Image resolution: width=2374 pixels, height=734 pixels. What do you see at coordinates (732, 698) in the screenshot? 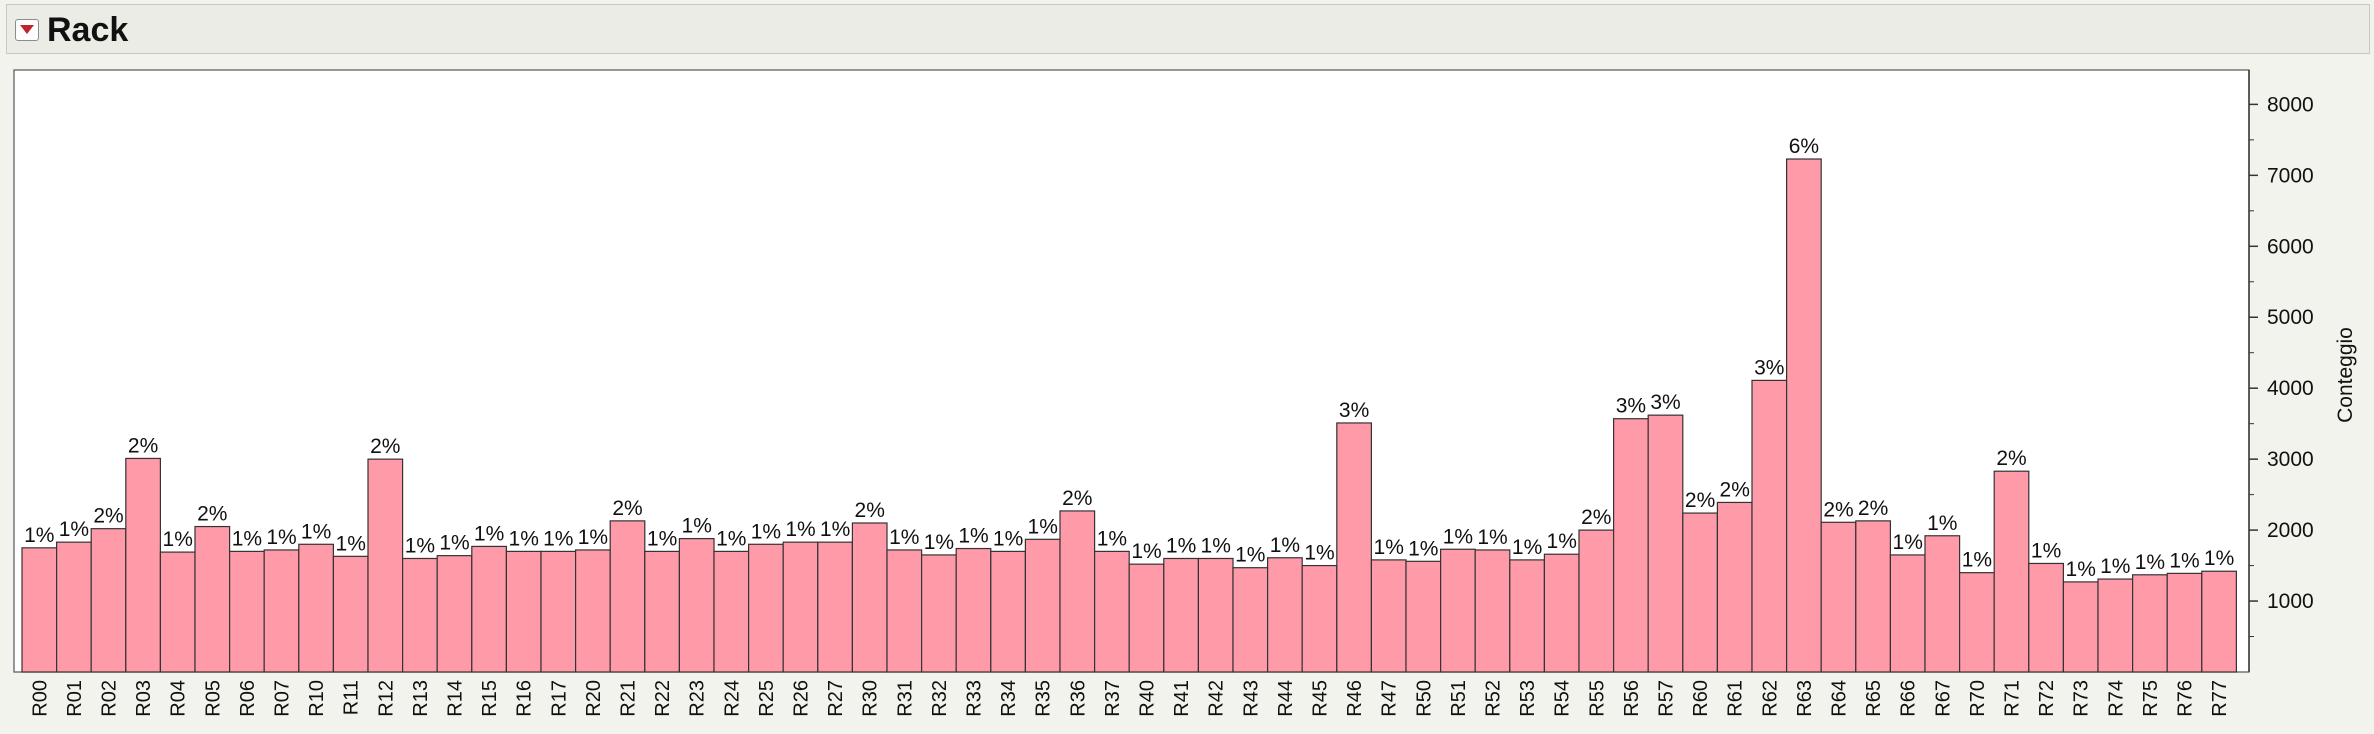
I see `x-tick-label: R24` at bounding box center [732, 698].